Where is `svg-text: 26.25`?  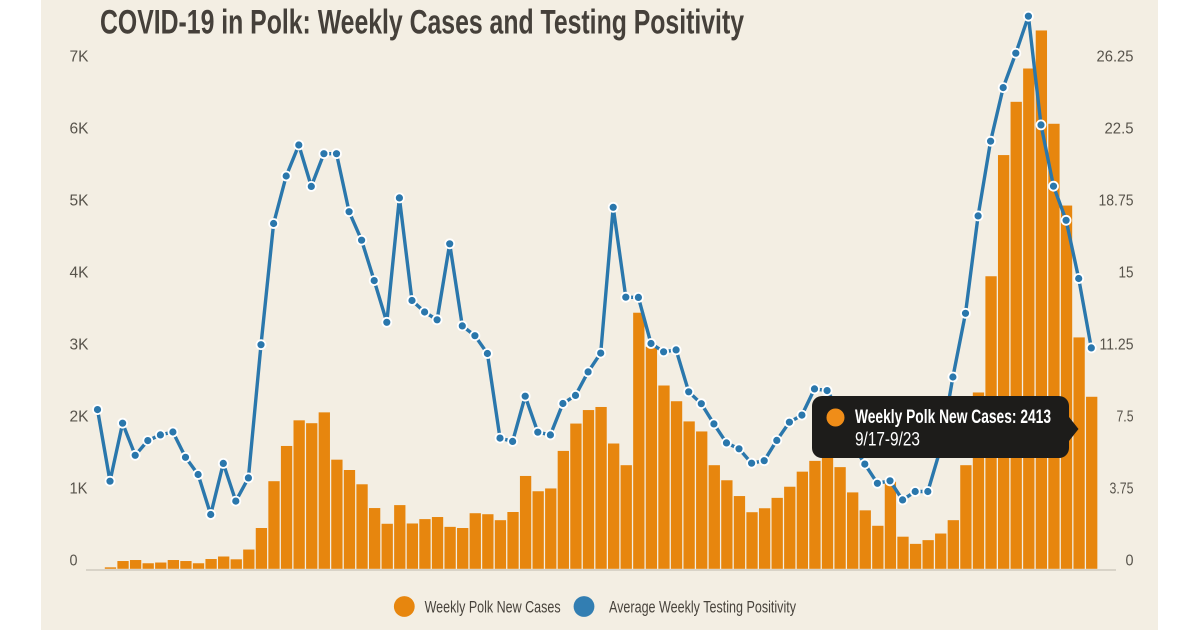
svg-text: 26.25 is located at coordinates (1115, 57).